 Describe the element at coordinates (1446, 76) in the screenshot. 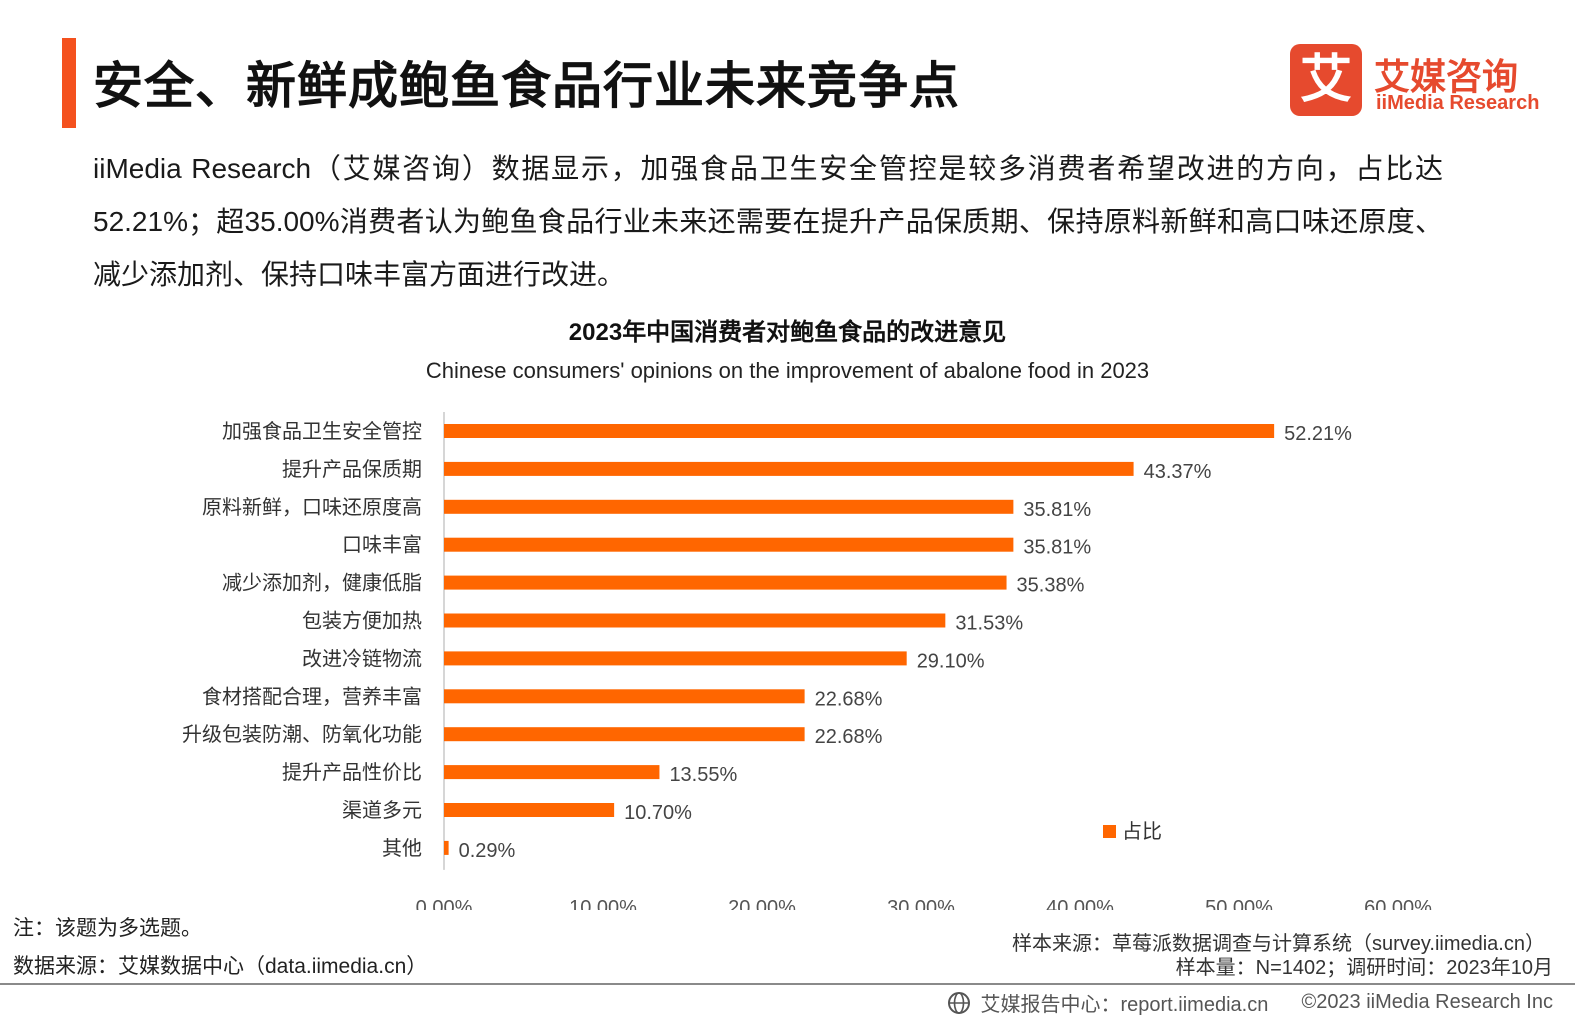

I see `logo-text-cn: 艾媒咨询` at that location.